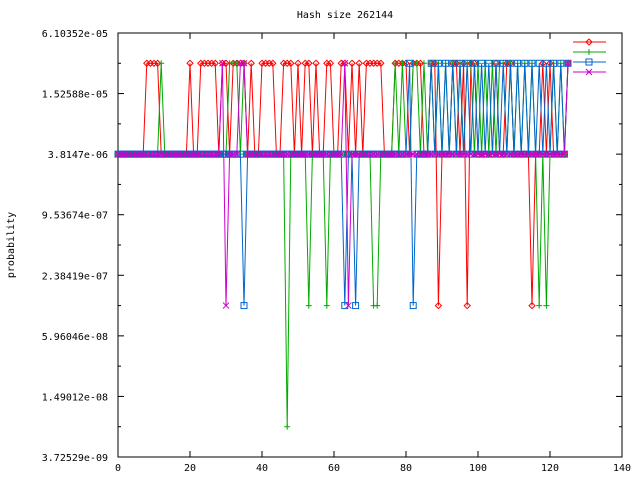 Image resolution: width=640 pixels, height=480 pixels. Describe the element at coordinates (262, 468) in the screenshot. I see `x-tick-label: 40` at that location.